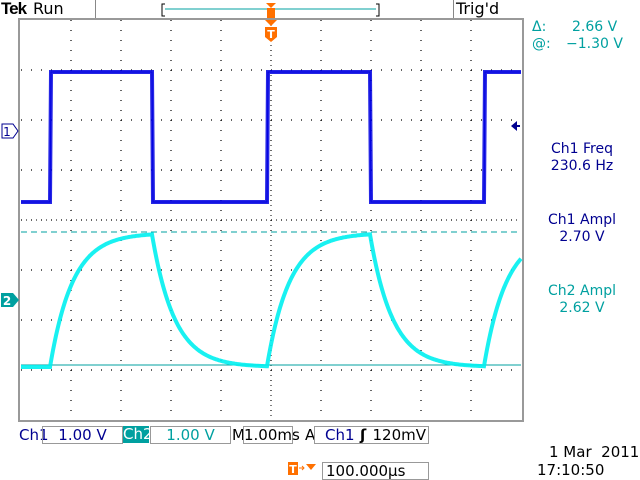 The width and height of the screenshot is (640, 480). I want to click on ch2-ground-marker, so click(10, 300).